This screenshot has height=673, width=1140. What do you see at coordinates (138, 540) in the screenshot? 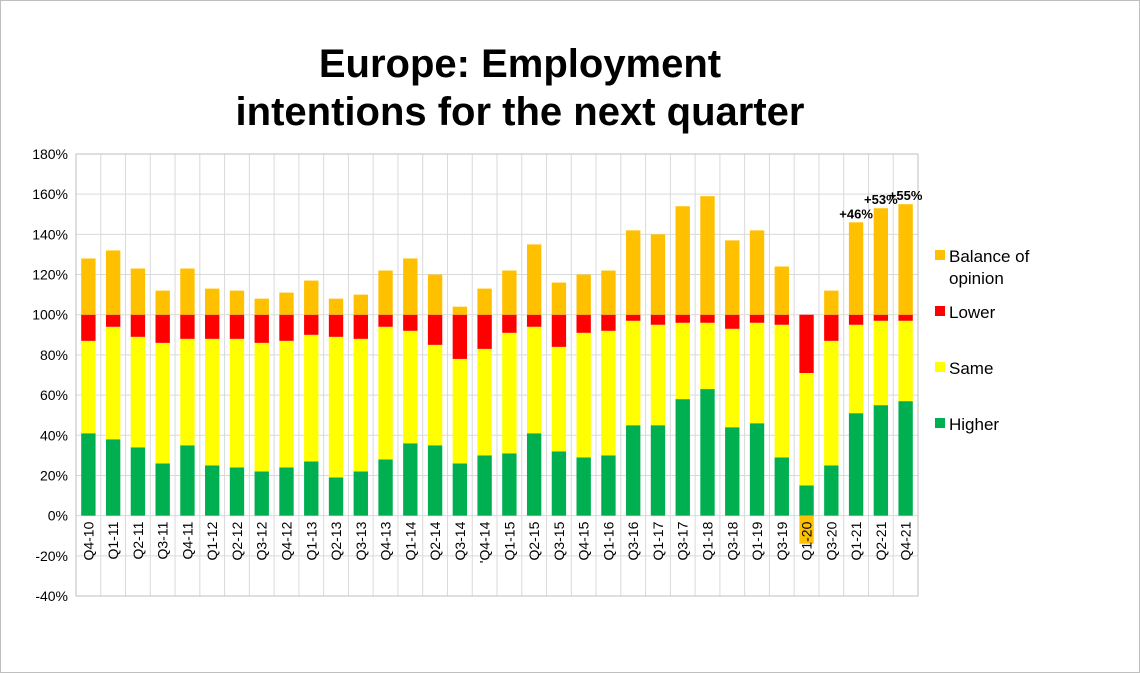
I see `x-tick-label: Q2-11` at bounding box center [138, 540].